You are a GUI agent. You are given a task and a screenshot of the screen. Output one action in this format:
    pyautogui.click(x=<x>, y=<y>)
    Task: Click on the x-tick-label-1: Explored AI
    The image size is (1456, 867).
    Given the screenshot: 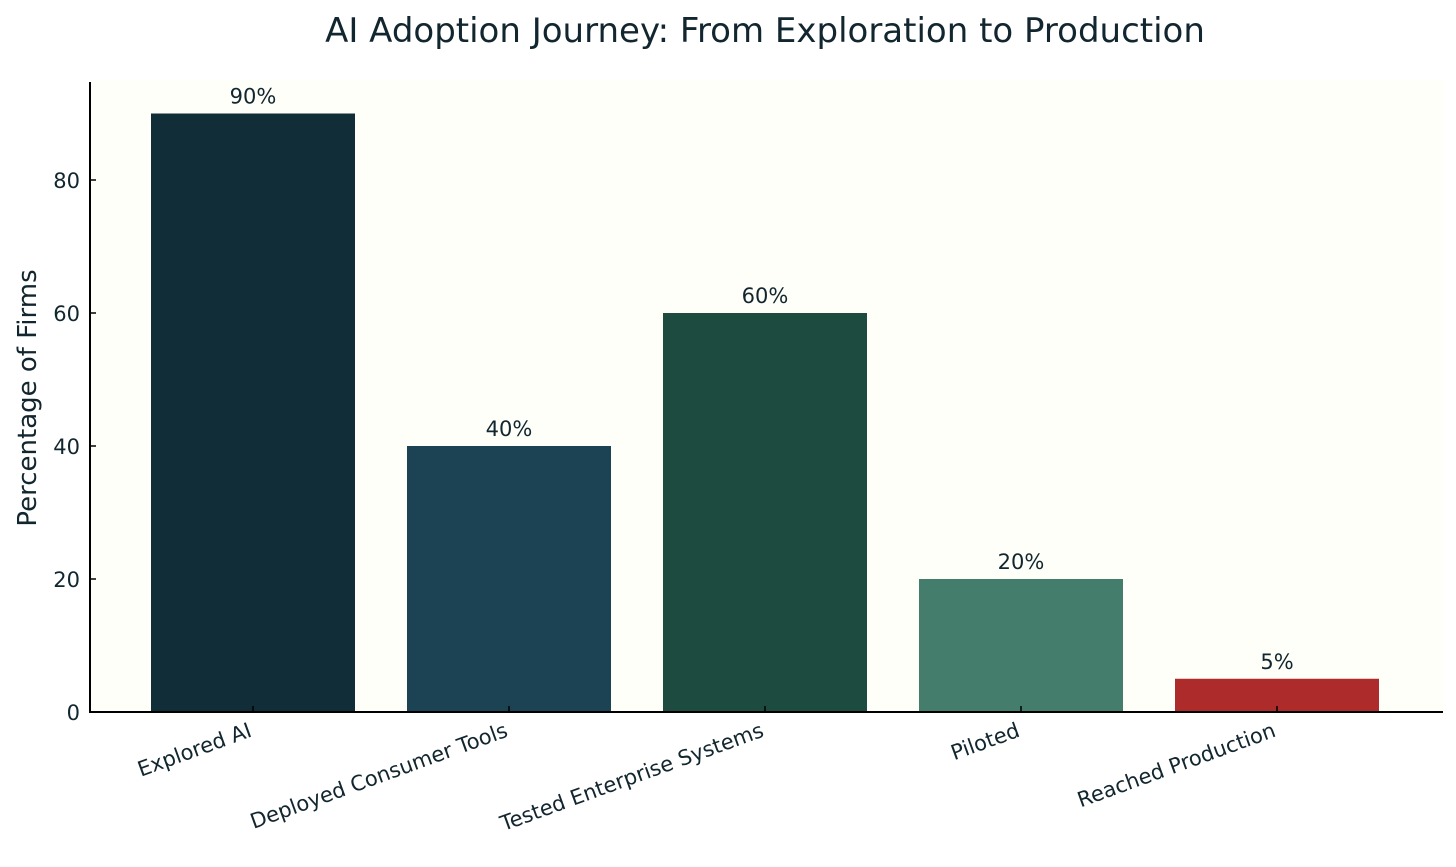 What is the action you would take?
    pyautogui.click(x=194, y=749)
    